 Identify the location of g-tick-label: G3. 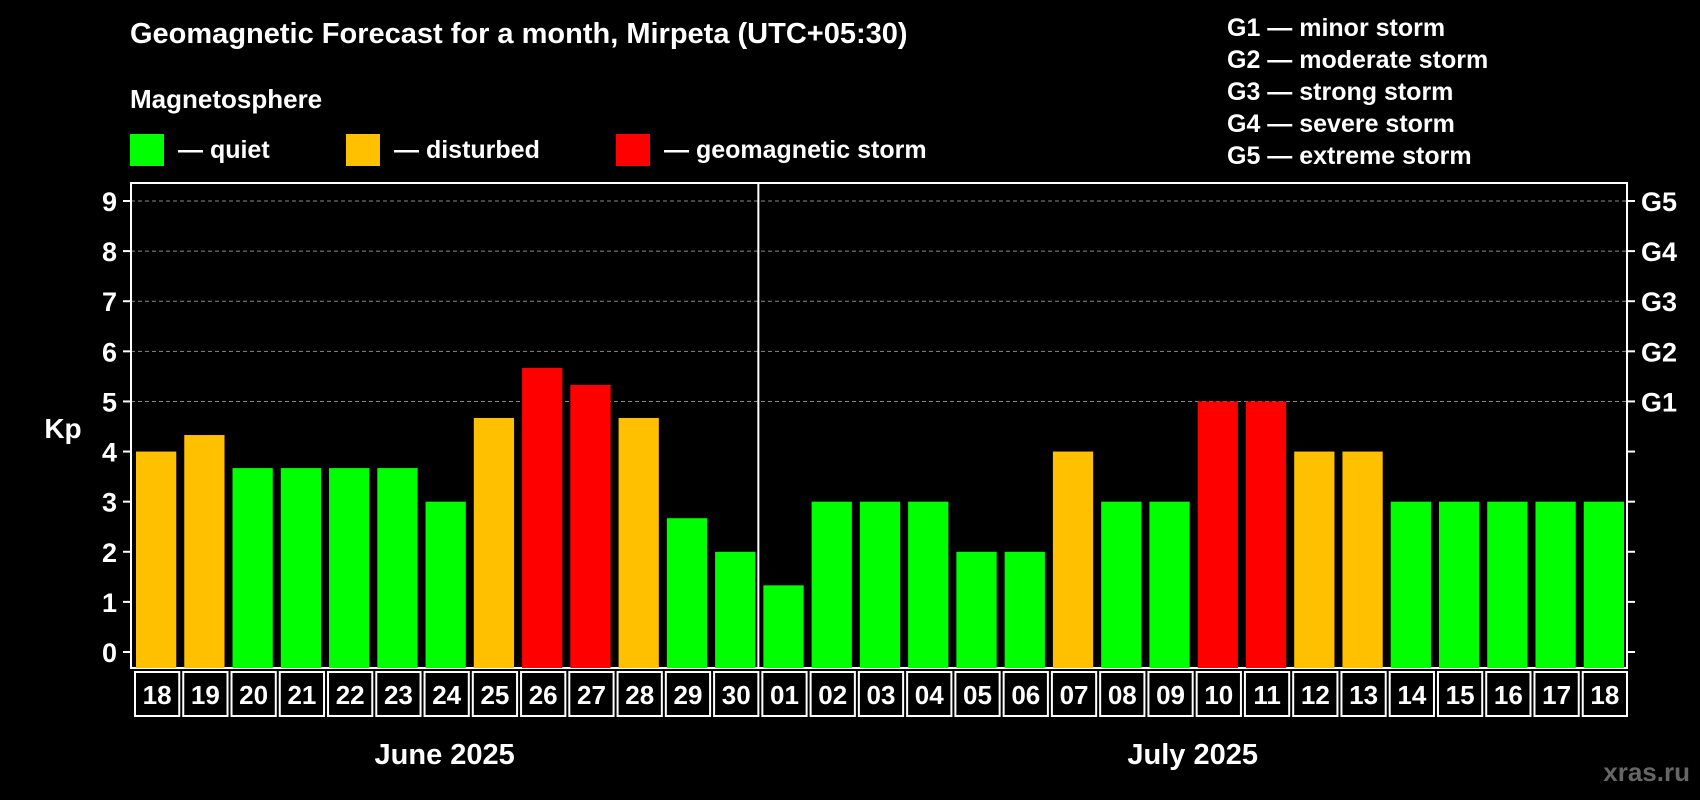
(1659, 302).